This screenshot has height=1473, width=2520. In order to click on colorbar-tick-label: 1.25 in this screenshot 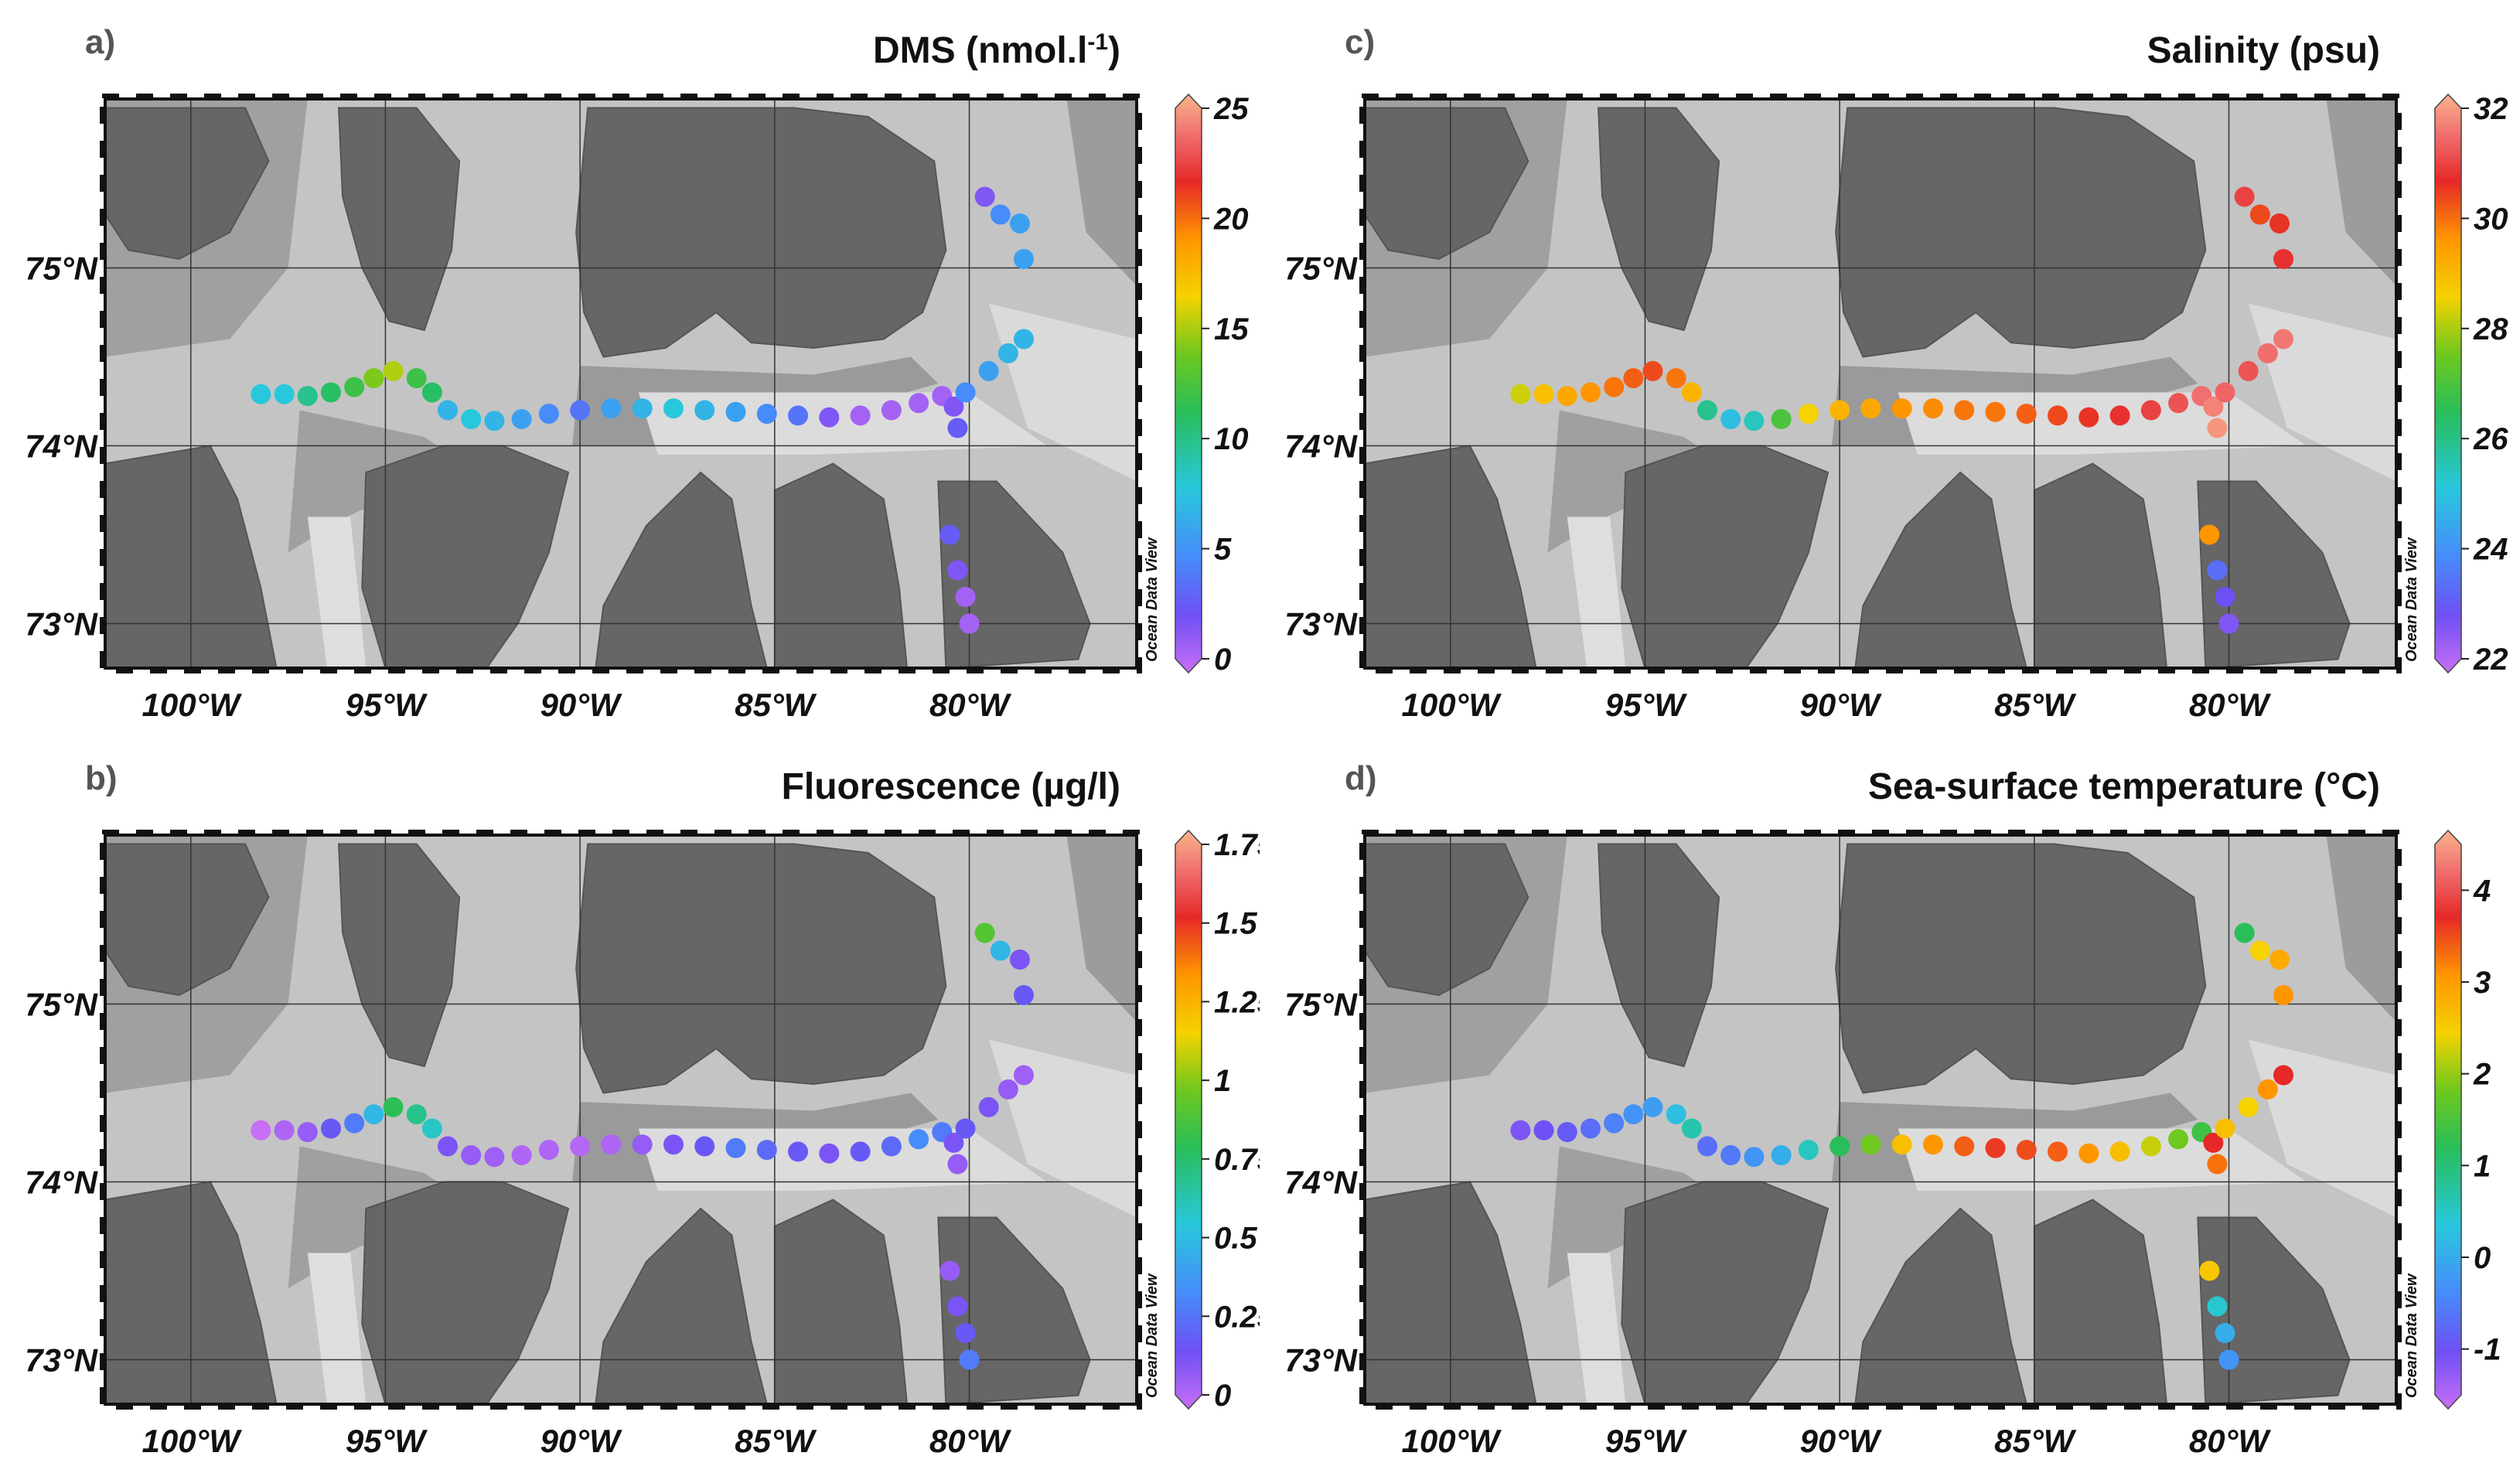, I will do `click(1237, 1002)`.